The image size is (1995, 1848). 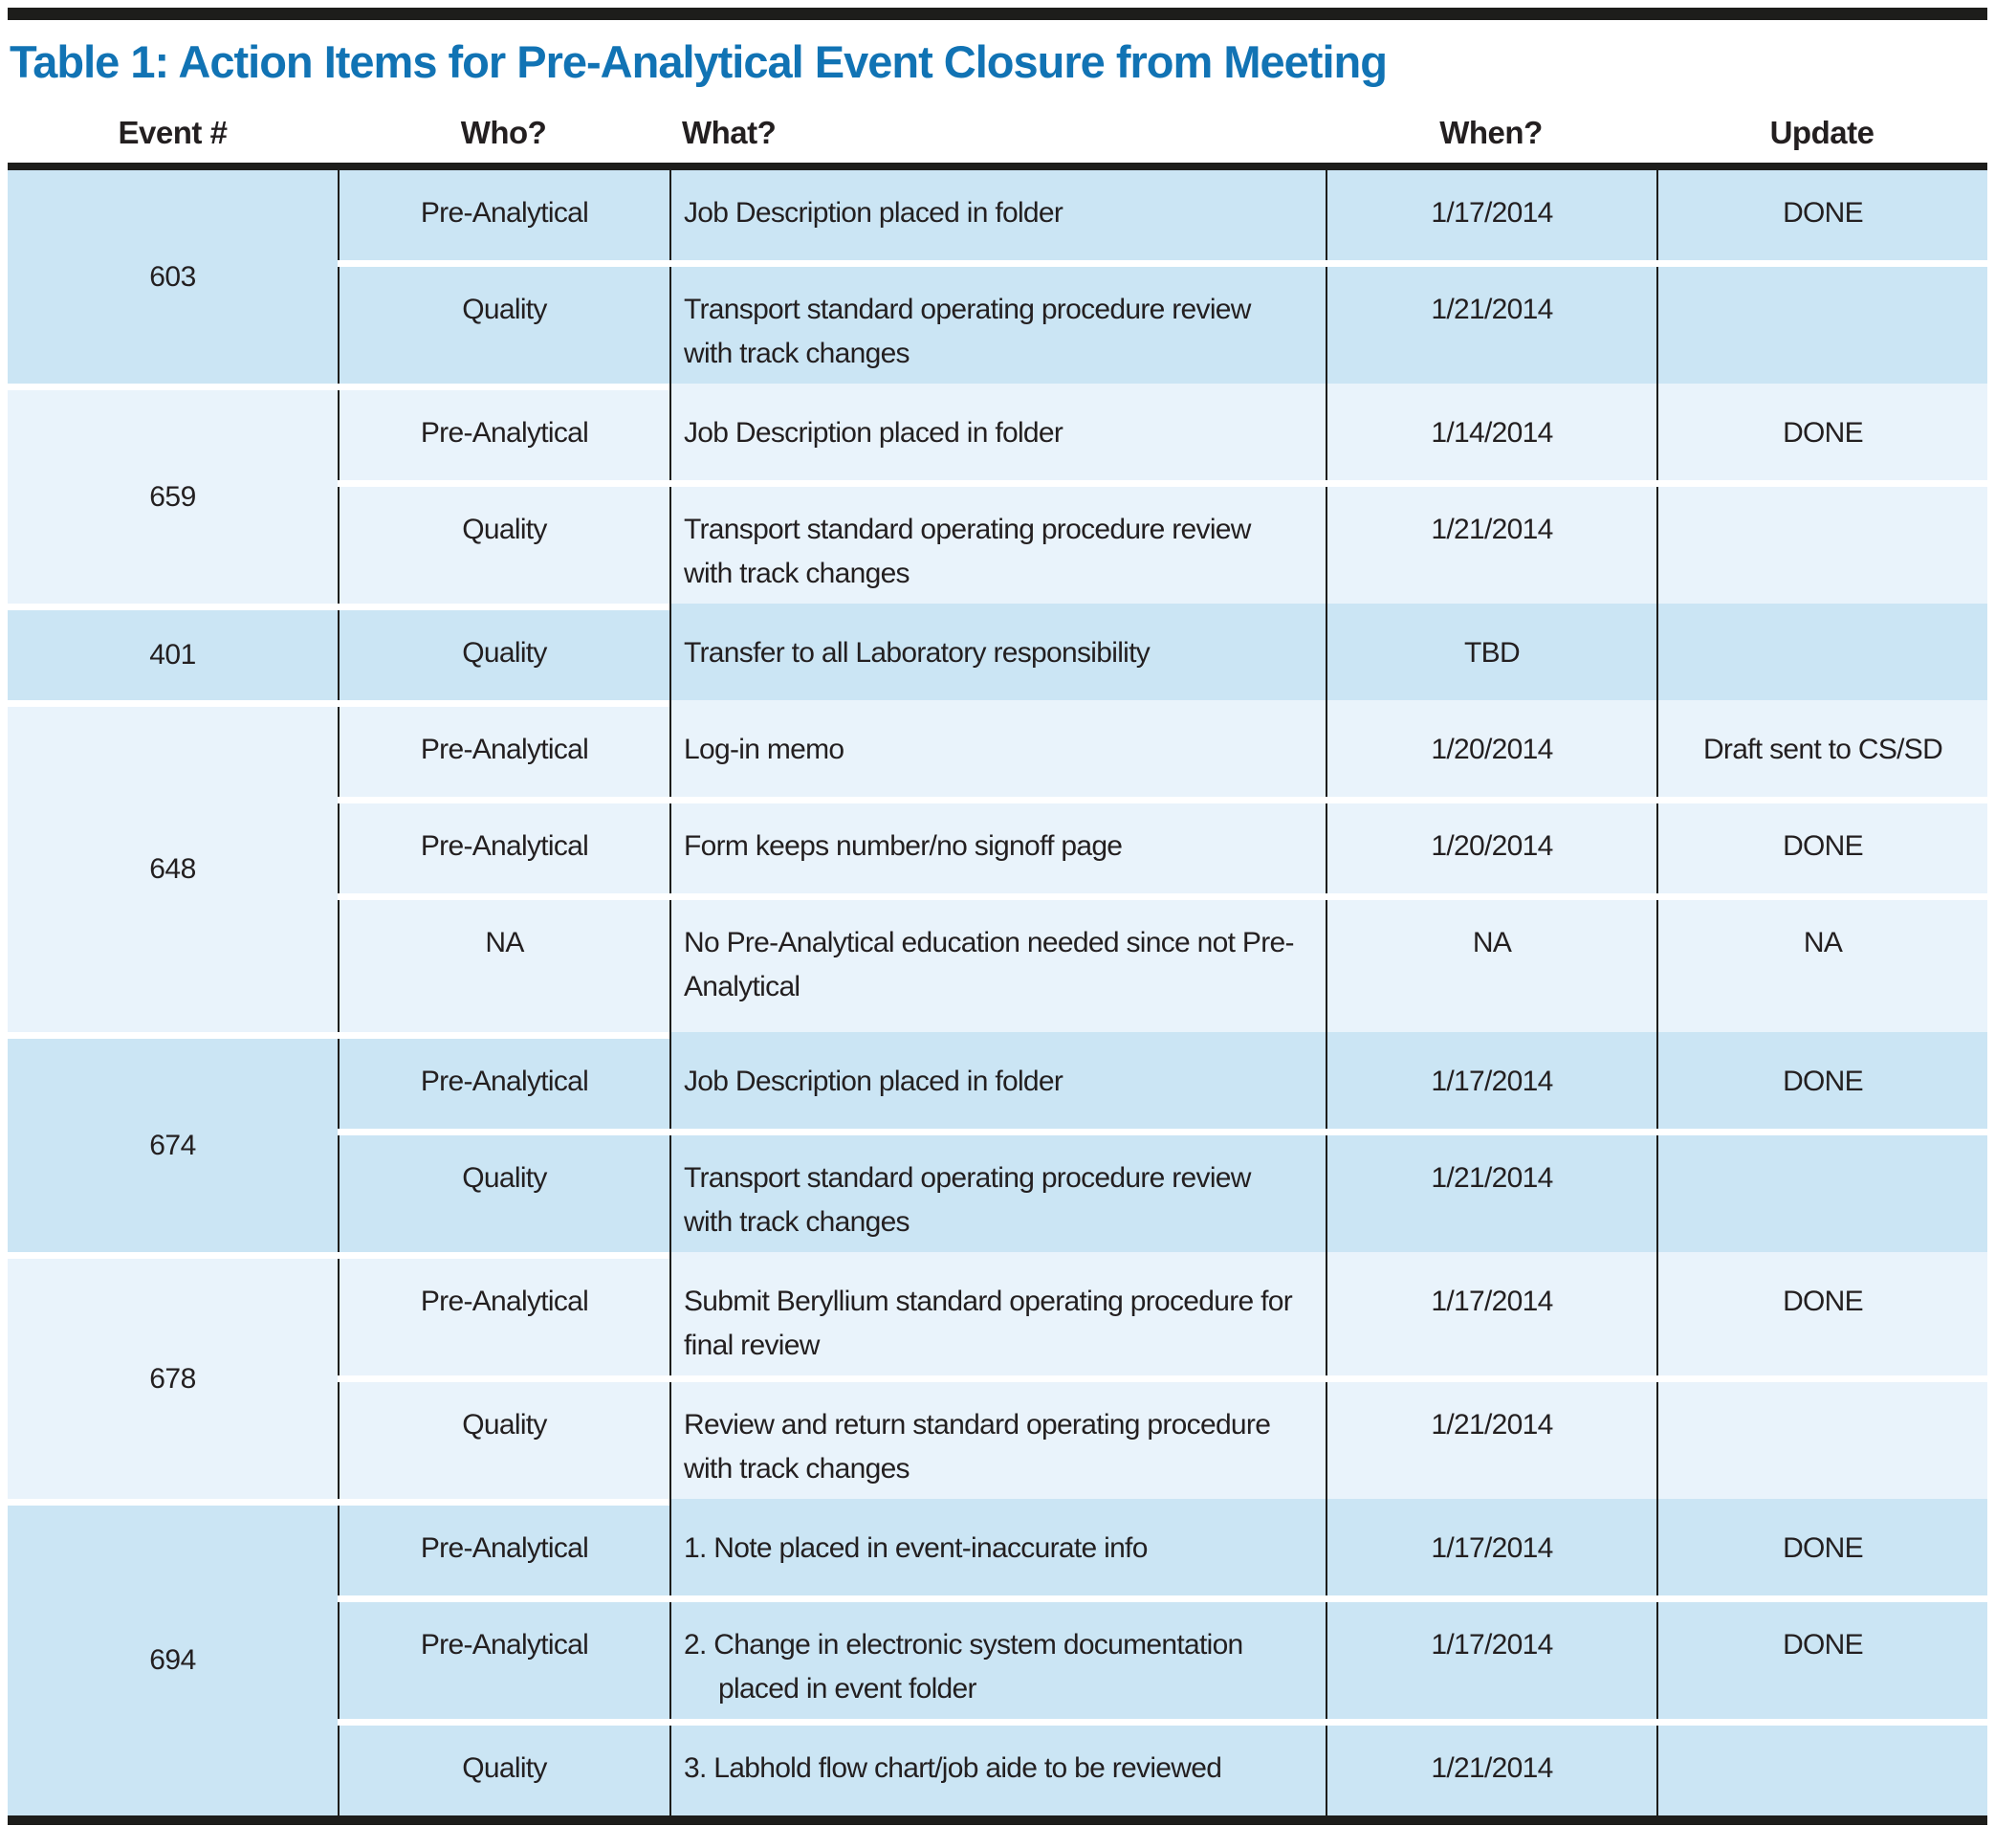 I want to click on event-number-cell: 659, so click(x=173, y=497).